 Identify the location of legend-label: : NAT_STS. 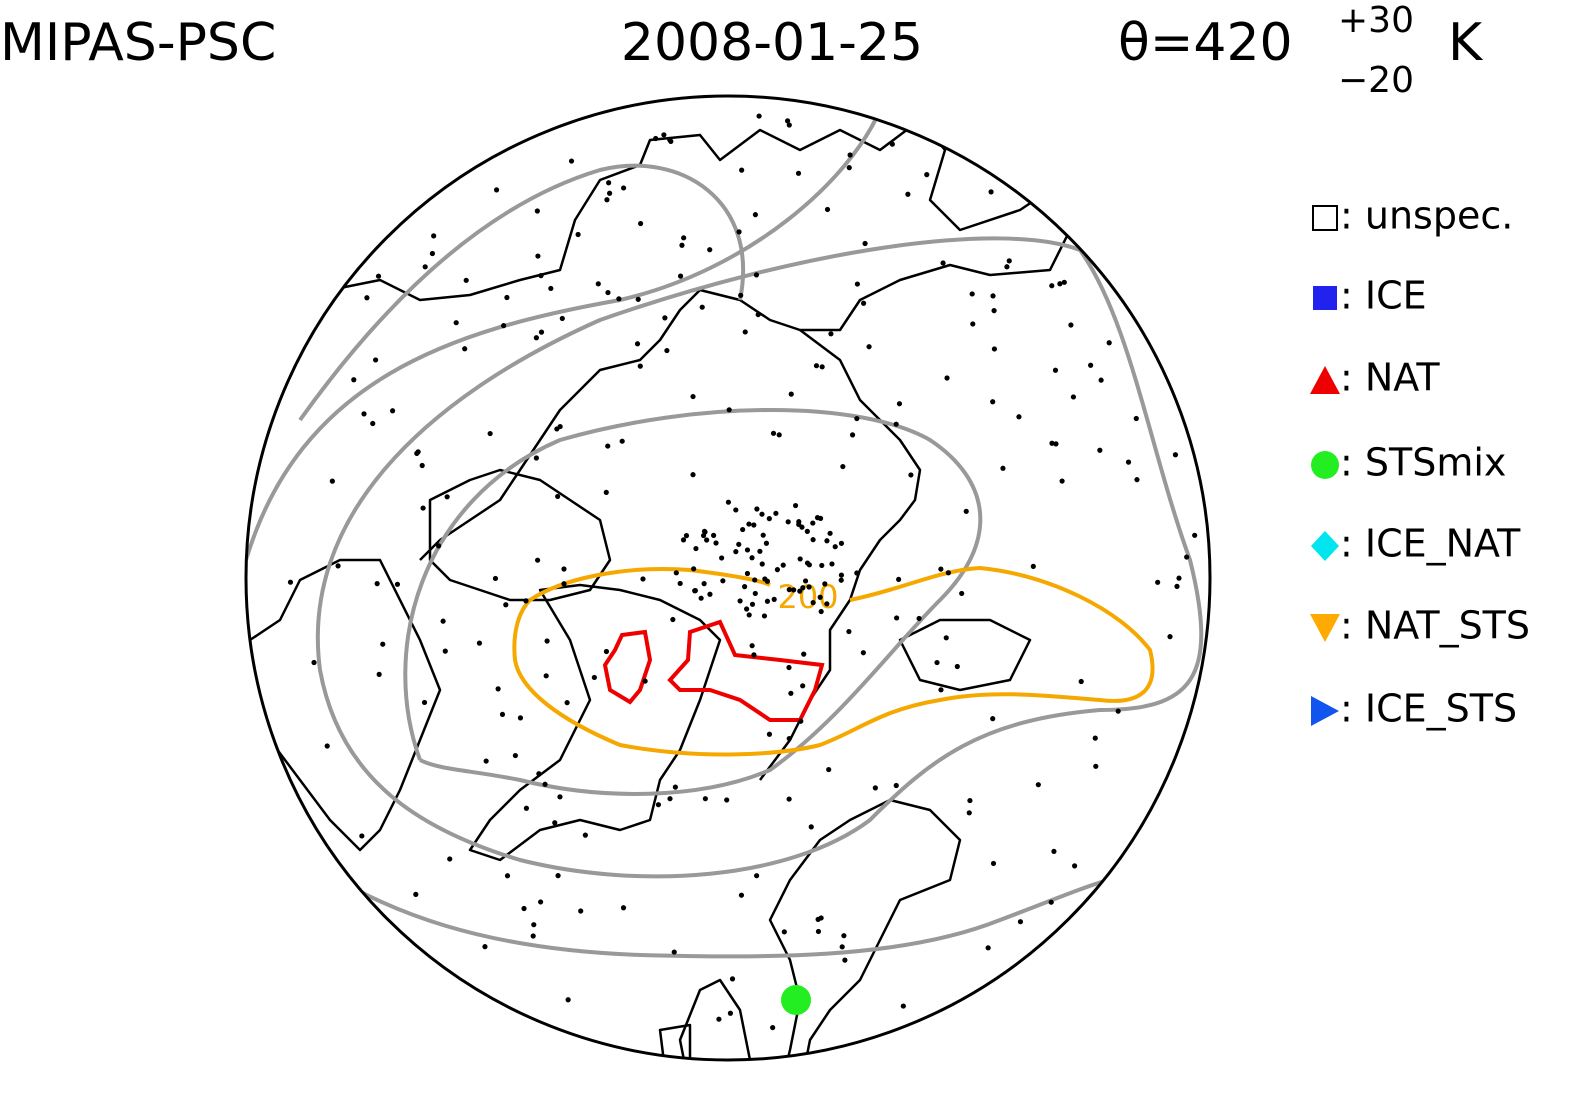
(1435, 626).